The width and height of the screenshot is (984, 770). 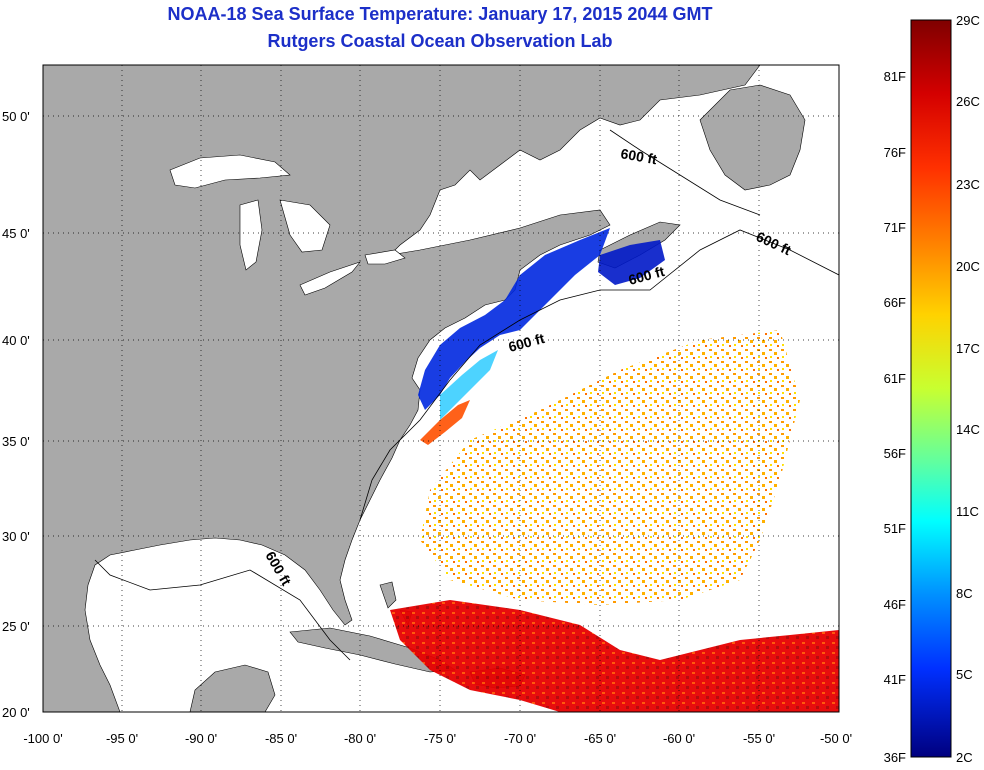 I want to click on cb-c-8: 8C, so click(x=964, y=593).